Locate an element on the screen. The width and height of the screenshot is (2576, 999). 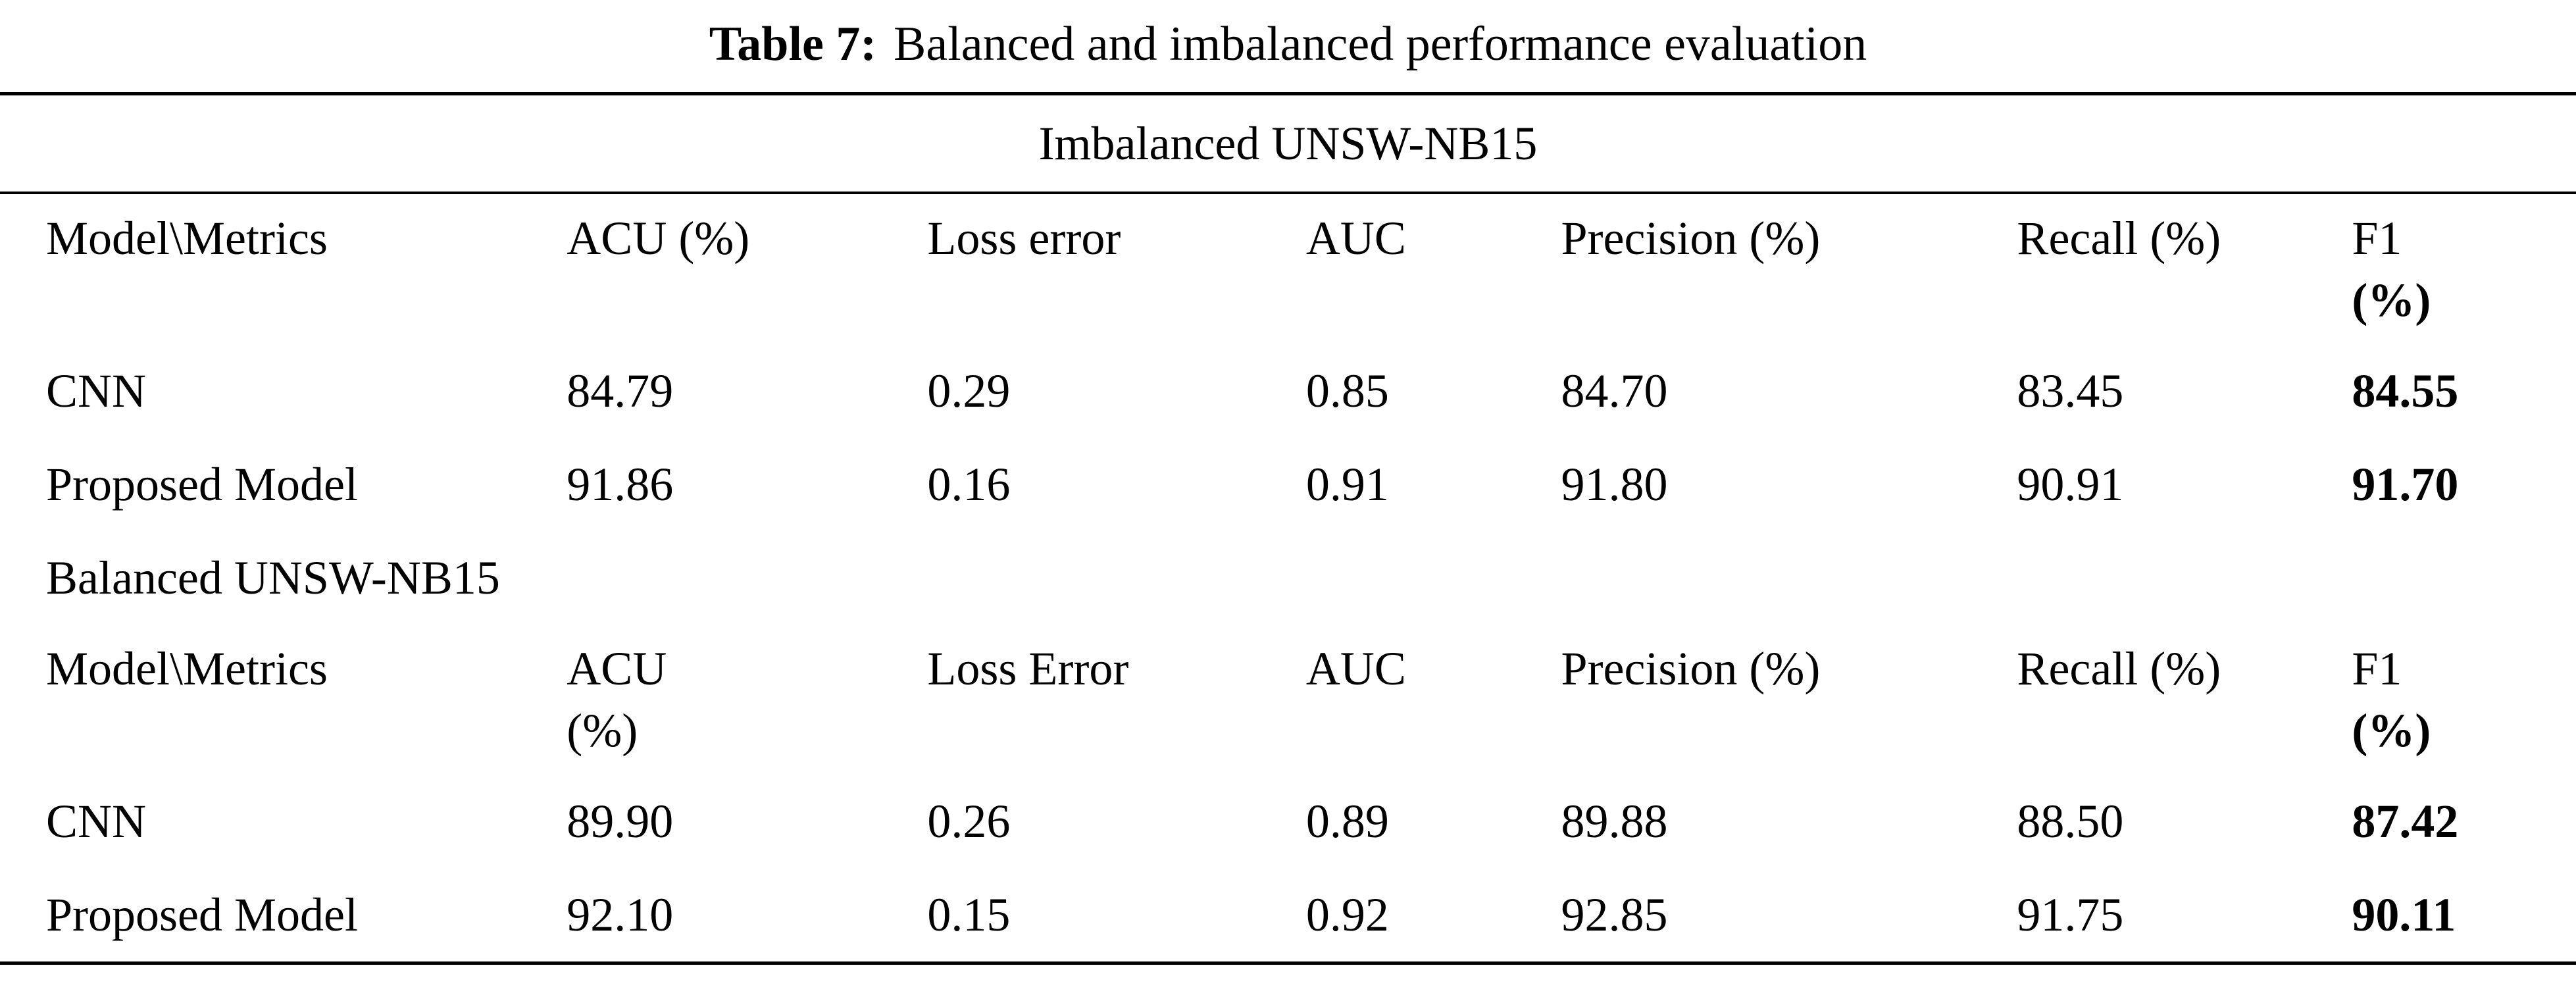
cell-precision: 91.80 is located at coordinates (1614, 484).